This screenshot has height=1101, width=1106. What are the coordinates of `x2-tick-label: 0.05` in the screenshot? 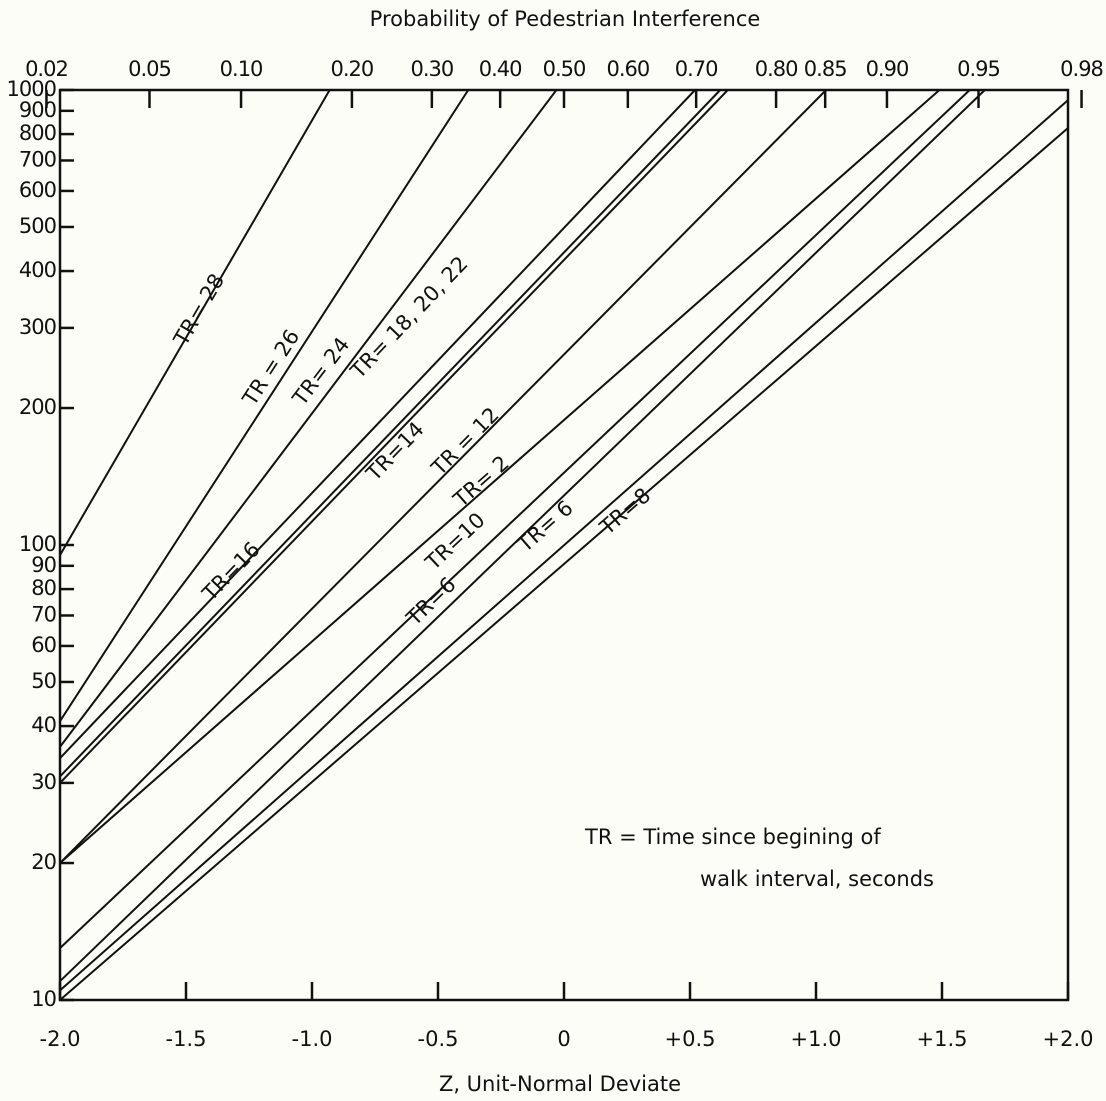 It's located at (149, 69).